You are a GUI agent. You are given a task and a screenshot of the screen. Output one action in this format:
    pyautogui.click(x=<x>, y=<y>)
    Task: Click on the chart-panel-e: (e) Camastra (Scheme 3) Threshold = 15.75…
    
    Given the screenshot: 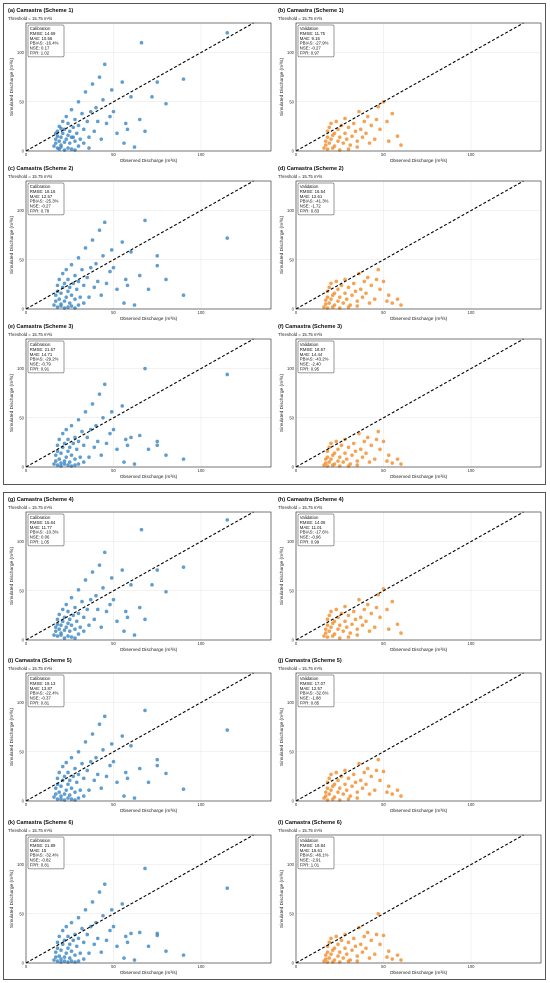 What is the action you would take?
    pyautogui.click(x=140, y=402)
    